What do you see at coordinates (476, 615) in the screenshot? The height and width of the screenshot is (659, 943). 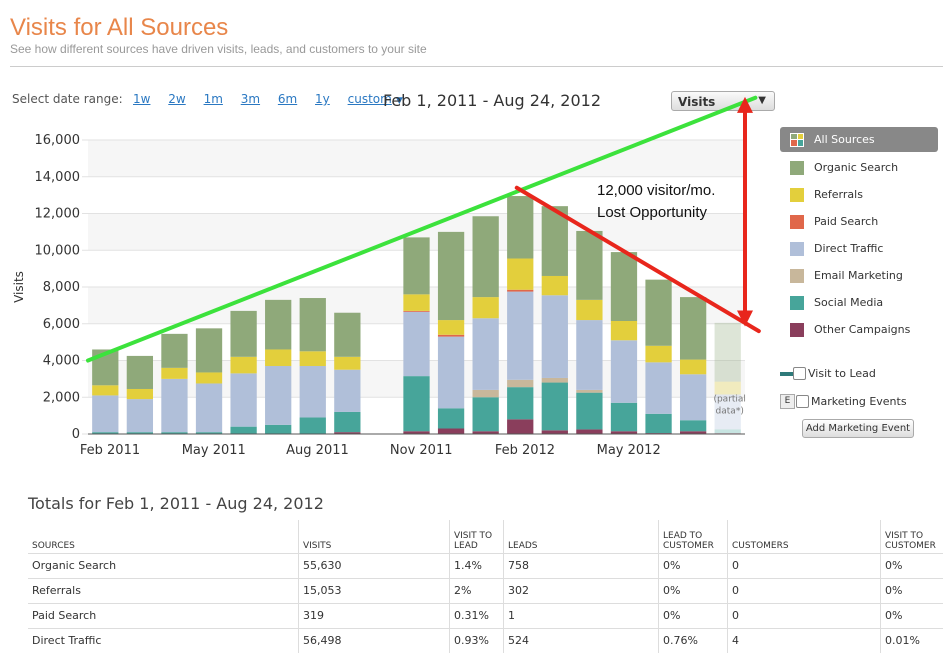 I see `visit-to-lead-cell: 0.31%` at bounding box center [476, 615].